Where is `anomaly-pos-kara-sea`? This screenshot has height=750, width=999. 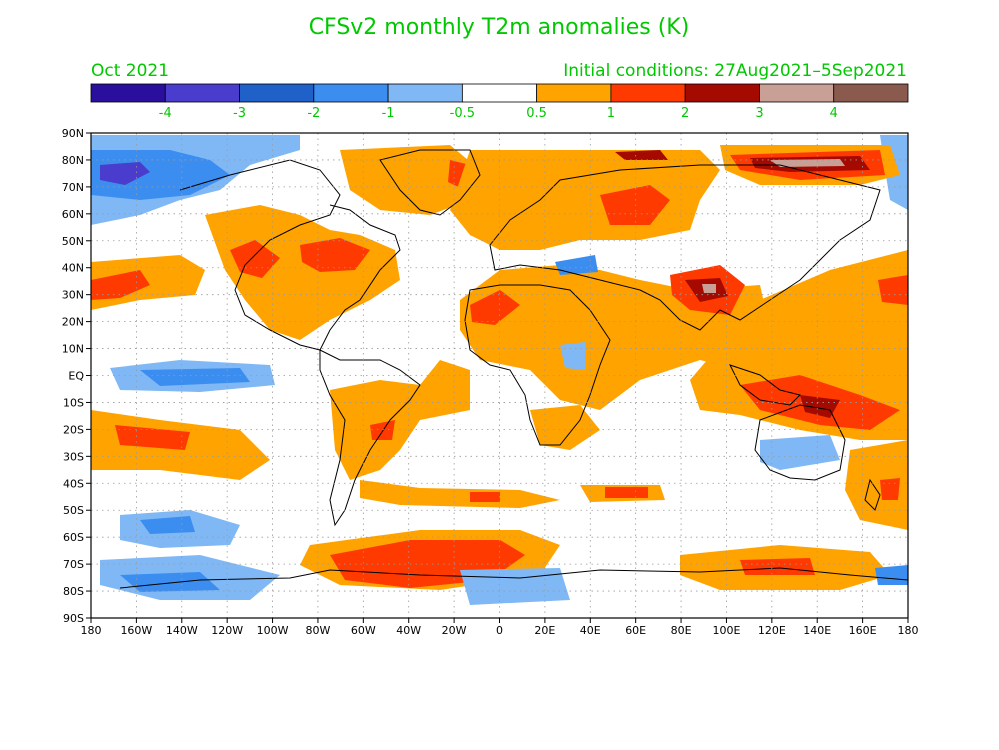 anomaly-pos-kara-sea is located at coordinates (641, 155).